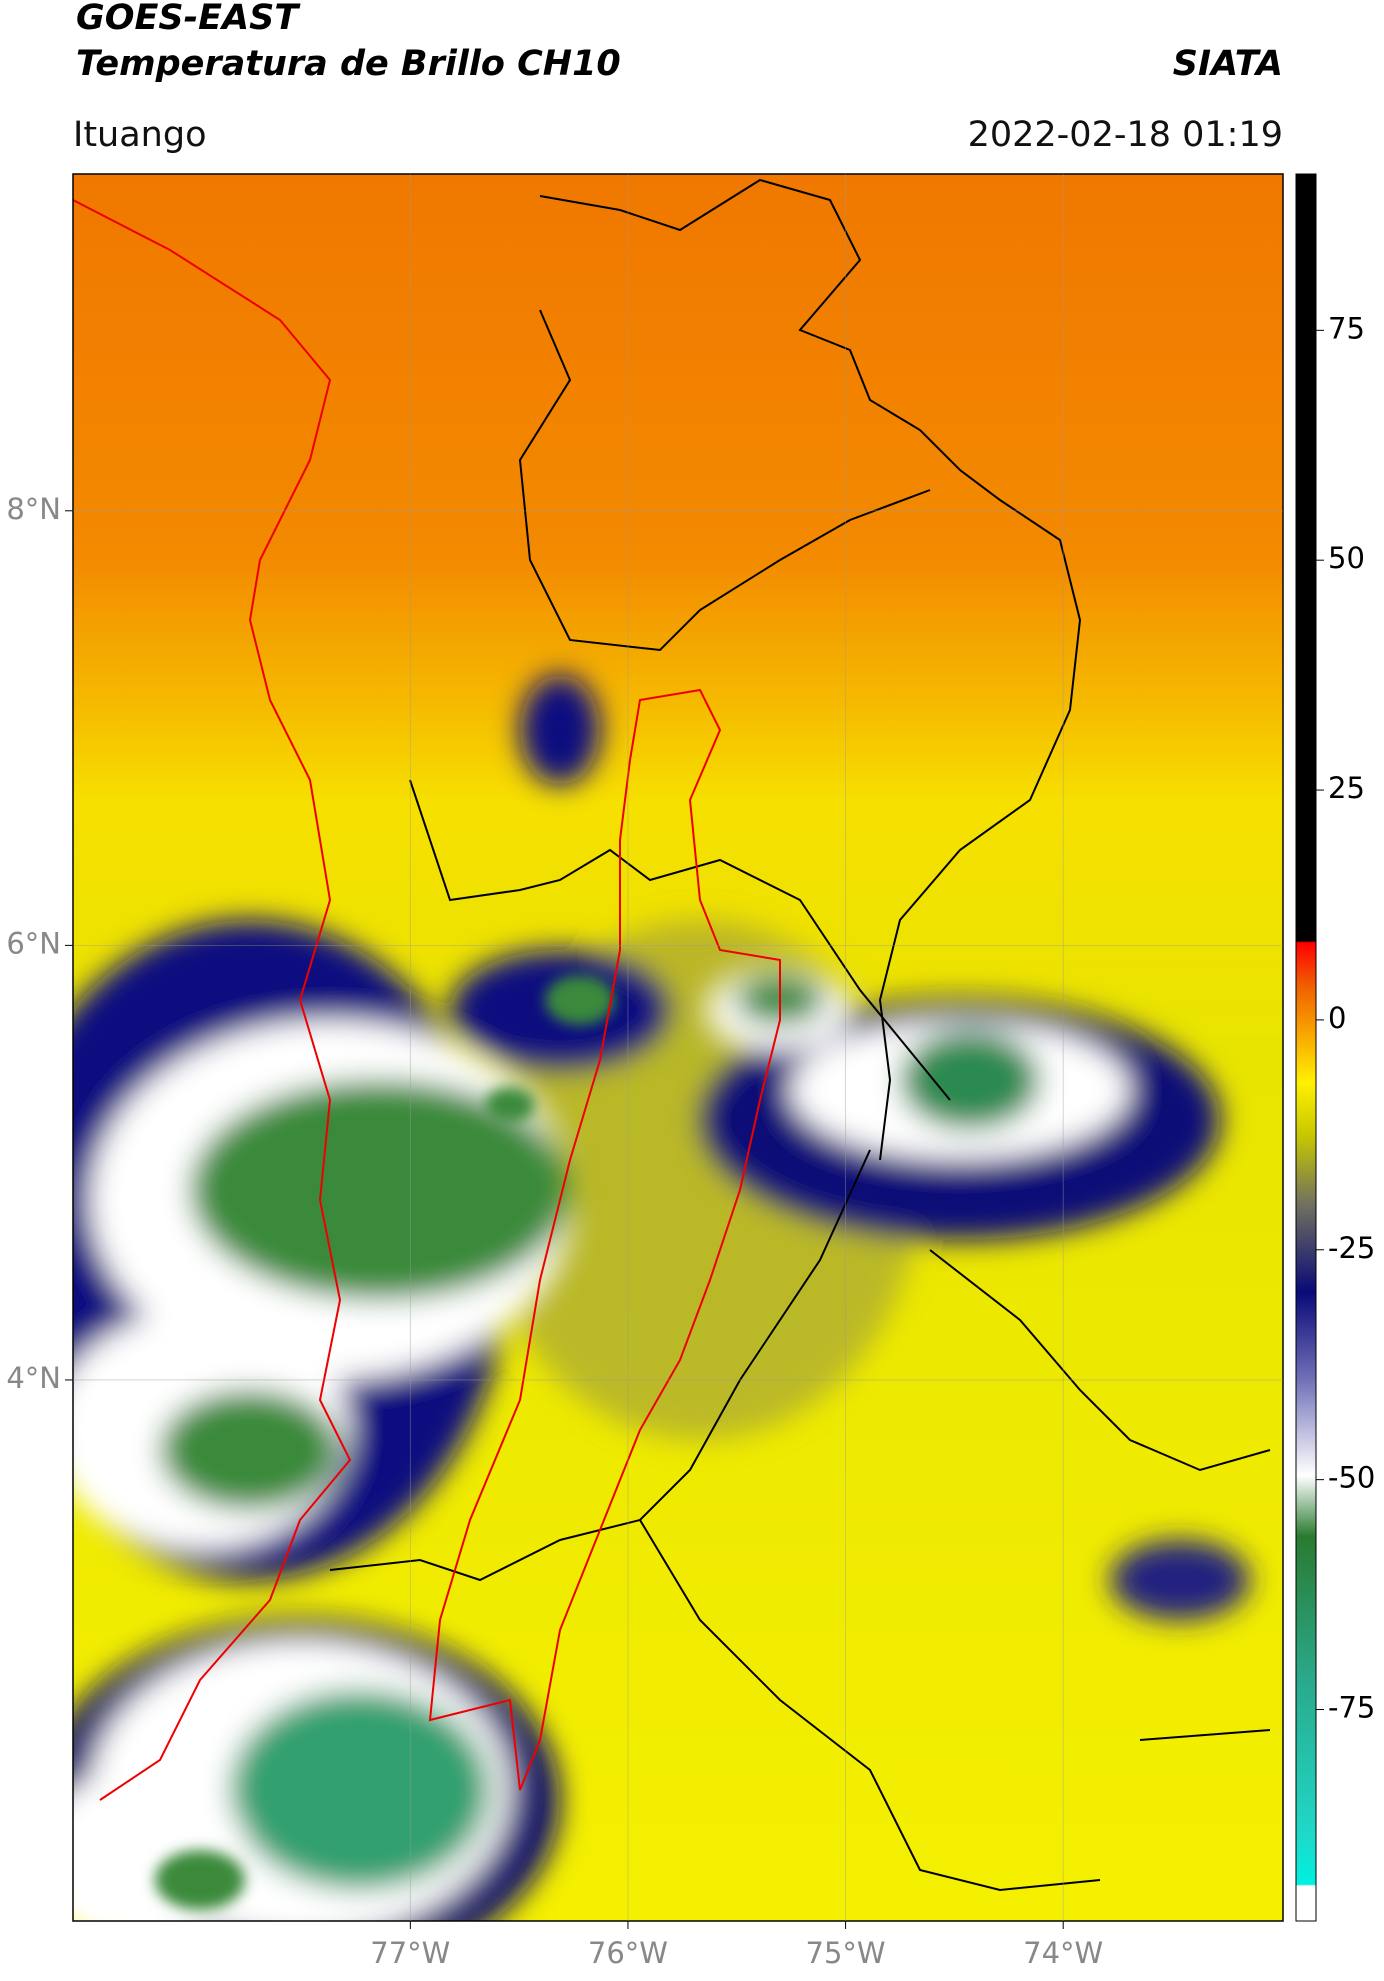 This screenshot has height=1981, width=1384. What do you see at coordinates (1351, 1478) in the screenshot?
I see `colorbar-tick-label: -50` at bounding box center [1351, 1478].